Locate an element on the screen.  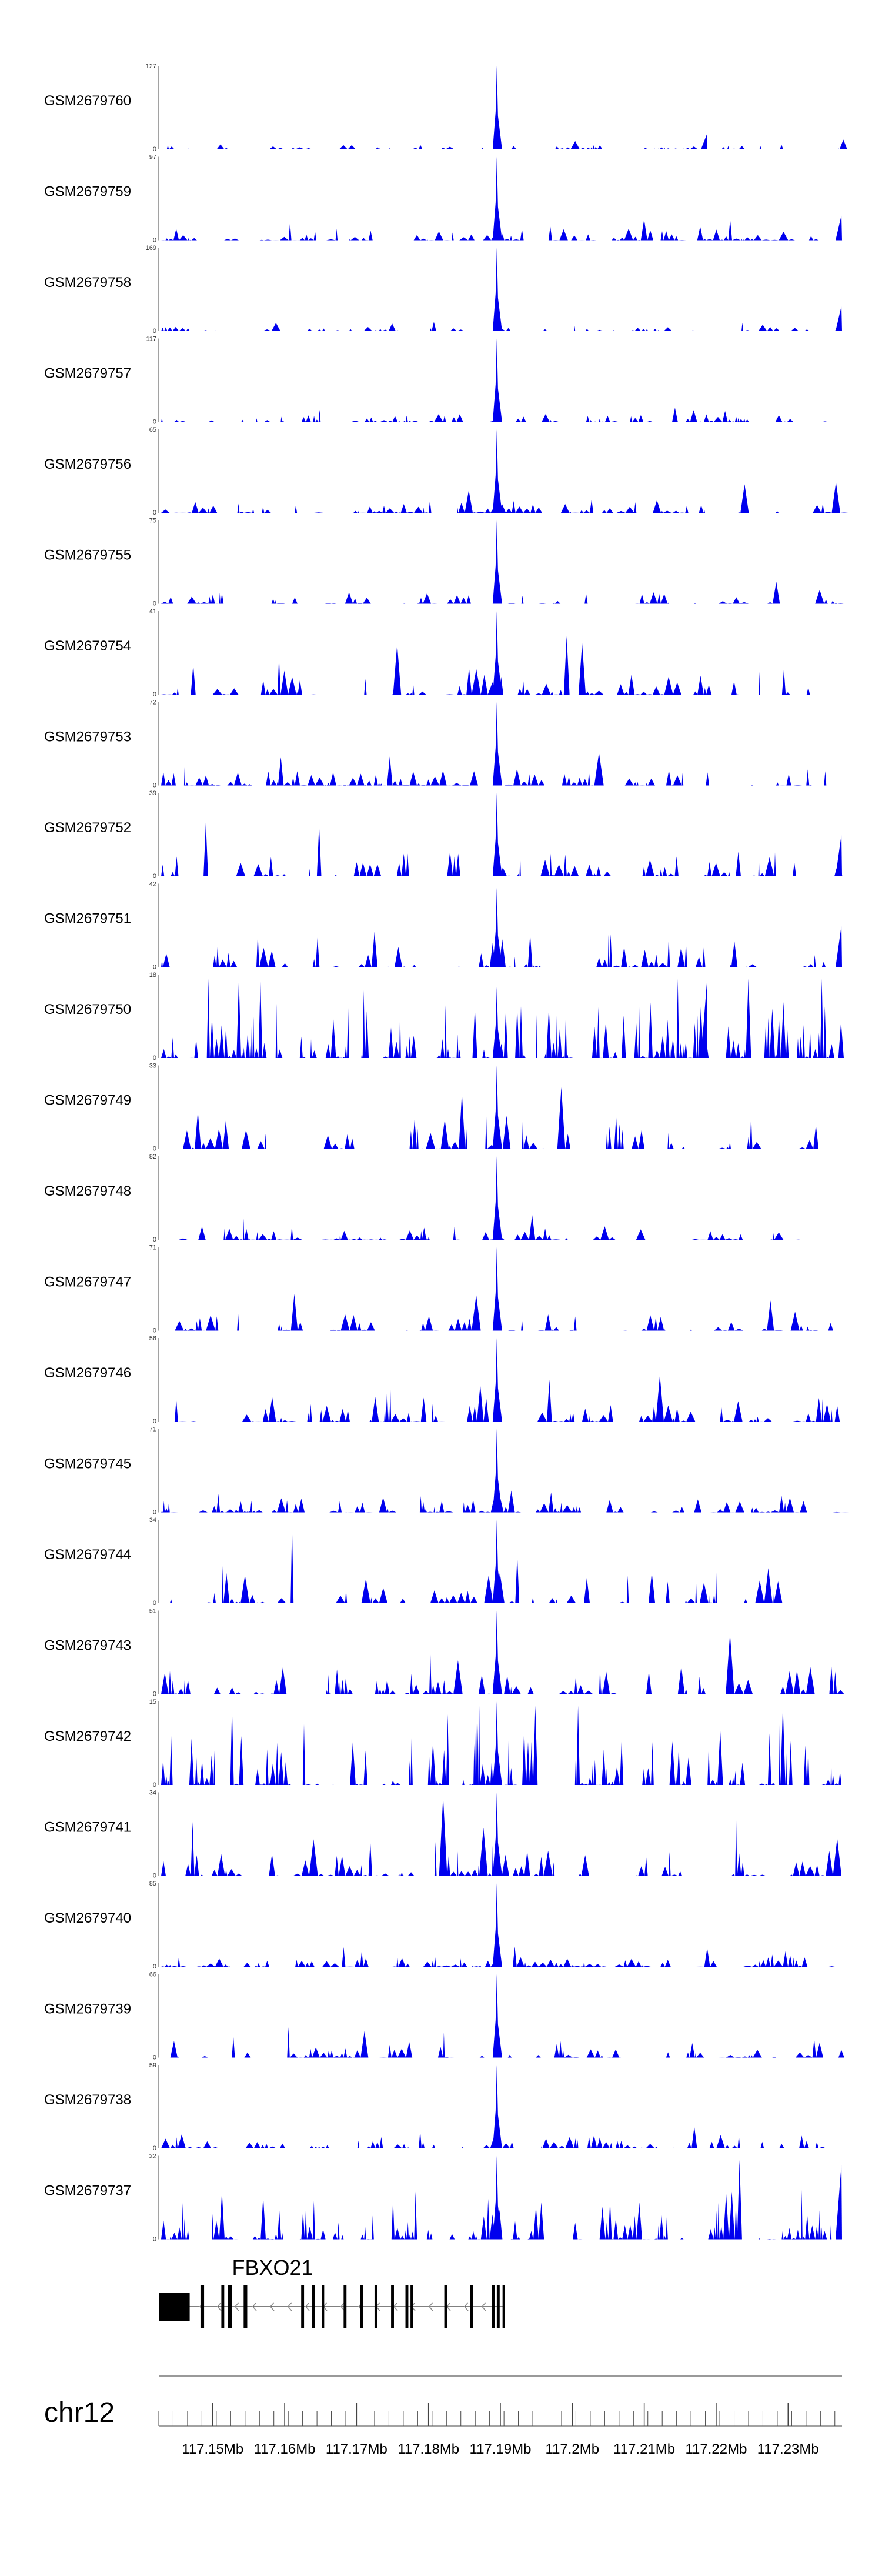
axis-tick-label: 117.23Mb is located at coordinates (788, 2449).